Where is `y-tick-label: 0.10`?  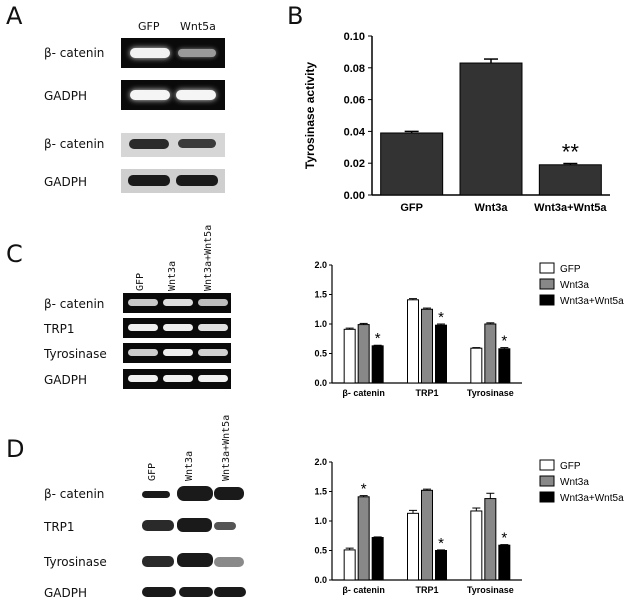 y-tick-label: 0.10 is located at coordinates (354, 37).